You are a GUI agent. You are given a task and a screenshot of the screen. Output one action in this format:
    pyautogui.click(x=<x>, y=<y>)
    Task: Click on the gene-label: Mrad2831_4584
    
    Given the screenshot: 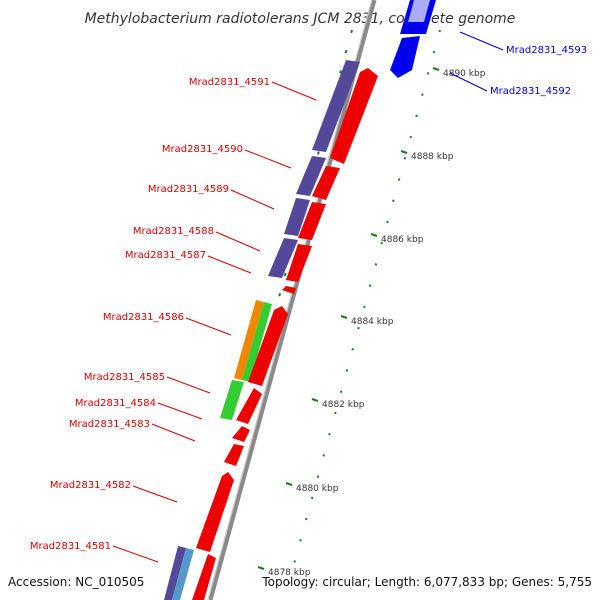 What is the action you would take?
    pyautogui.click(x=115, y=403)
    